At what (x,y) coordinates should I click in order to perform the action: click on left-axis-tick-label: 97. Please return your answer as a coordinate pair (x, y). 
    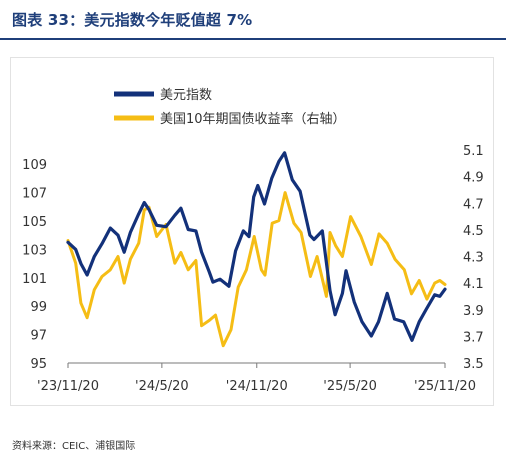
    Looking at the image, I should click on (38, 336).